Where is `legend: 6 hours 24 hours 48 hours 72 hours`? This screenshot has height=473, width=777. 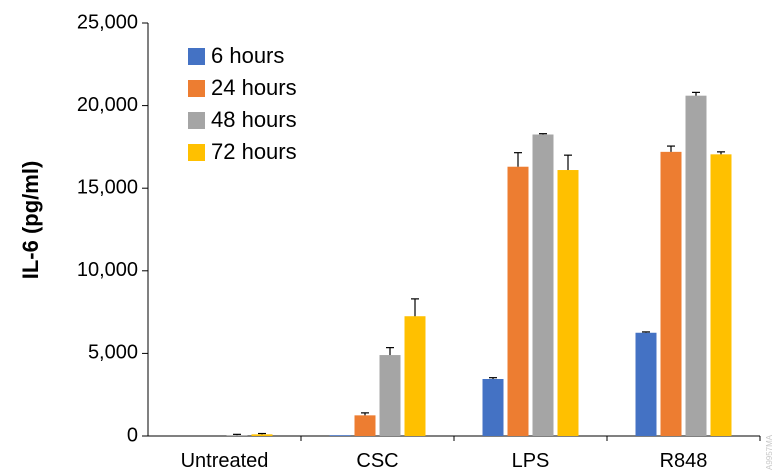 legend: 6 hours 24 hours 48 hours 72 hours is located at coordinates (242, 103).